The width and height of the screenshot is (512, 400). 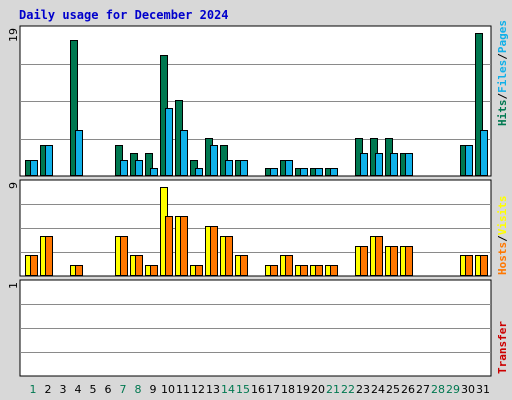 What do you see at coordinates (363, 389) in the screenshot?
I see `day-label: 23` at bounding box center [363, 389].